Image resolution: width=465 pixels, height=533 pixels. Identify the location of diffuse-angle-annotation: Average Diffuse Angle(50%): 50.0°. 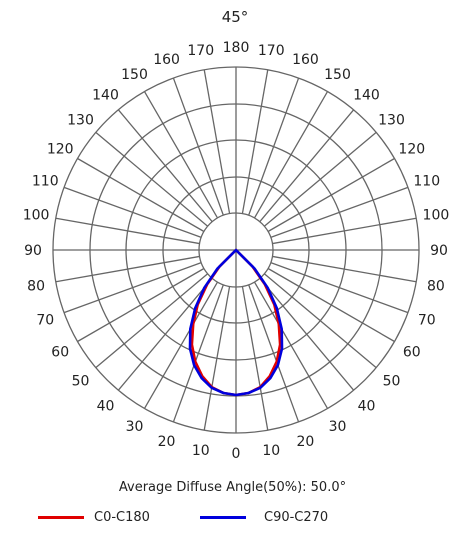
(232, 487).